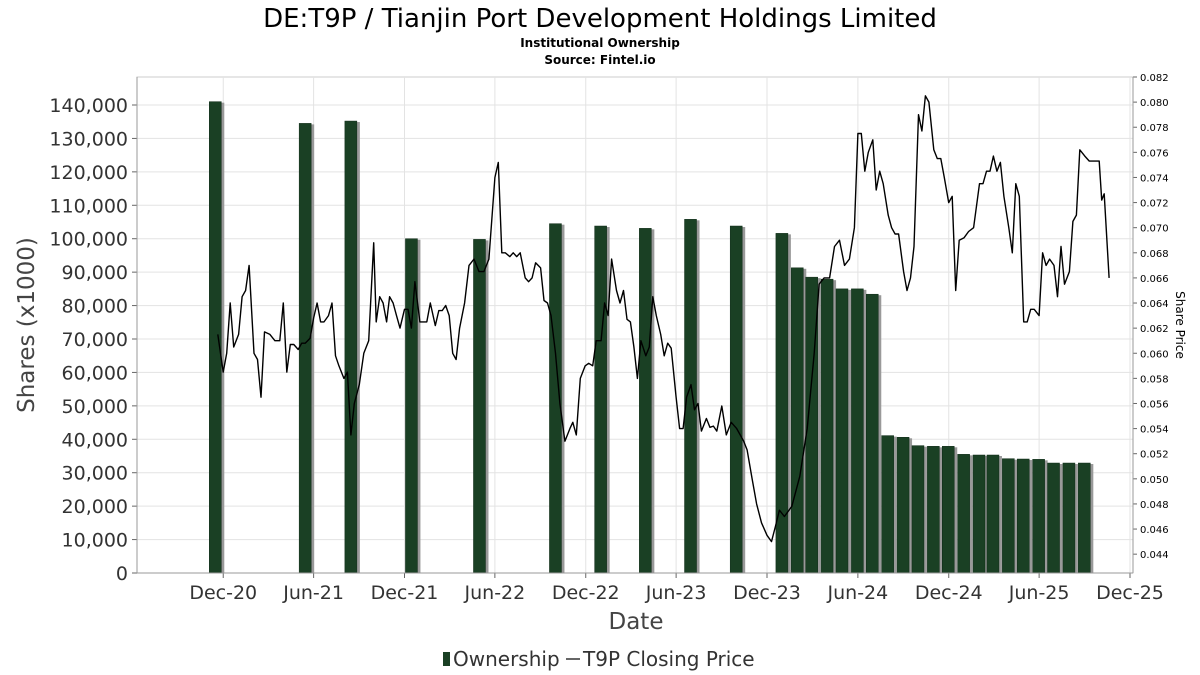 The image size is (1200, 675). Describe the element at coordinates (88, 240) in the screenshot. I see `y-tick-label: 100,000` at that location.